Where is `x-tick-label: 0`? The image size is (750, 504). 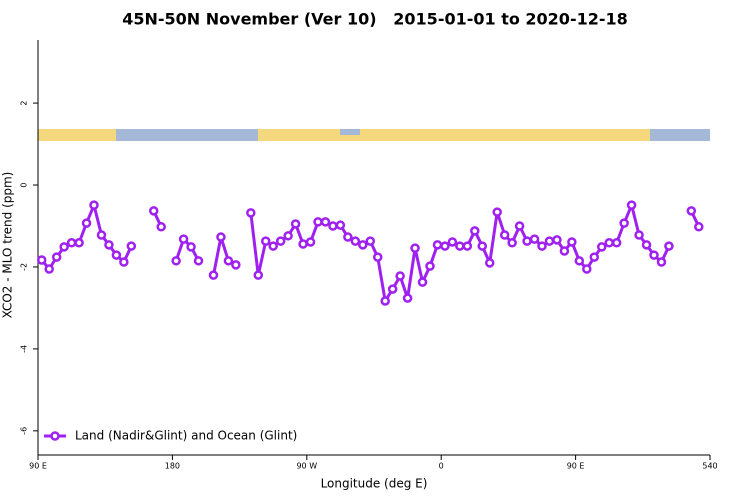
x-tick-label: 0 is located at coordinates (441, 466).